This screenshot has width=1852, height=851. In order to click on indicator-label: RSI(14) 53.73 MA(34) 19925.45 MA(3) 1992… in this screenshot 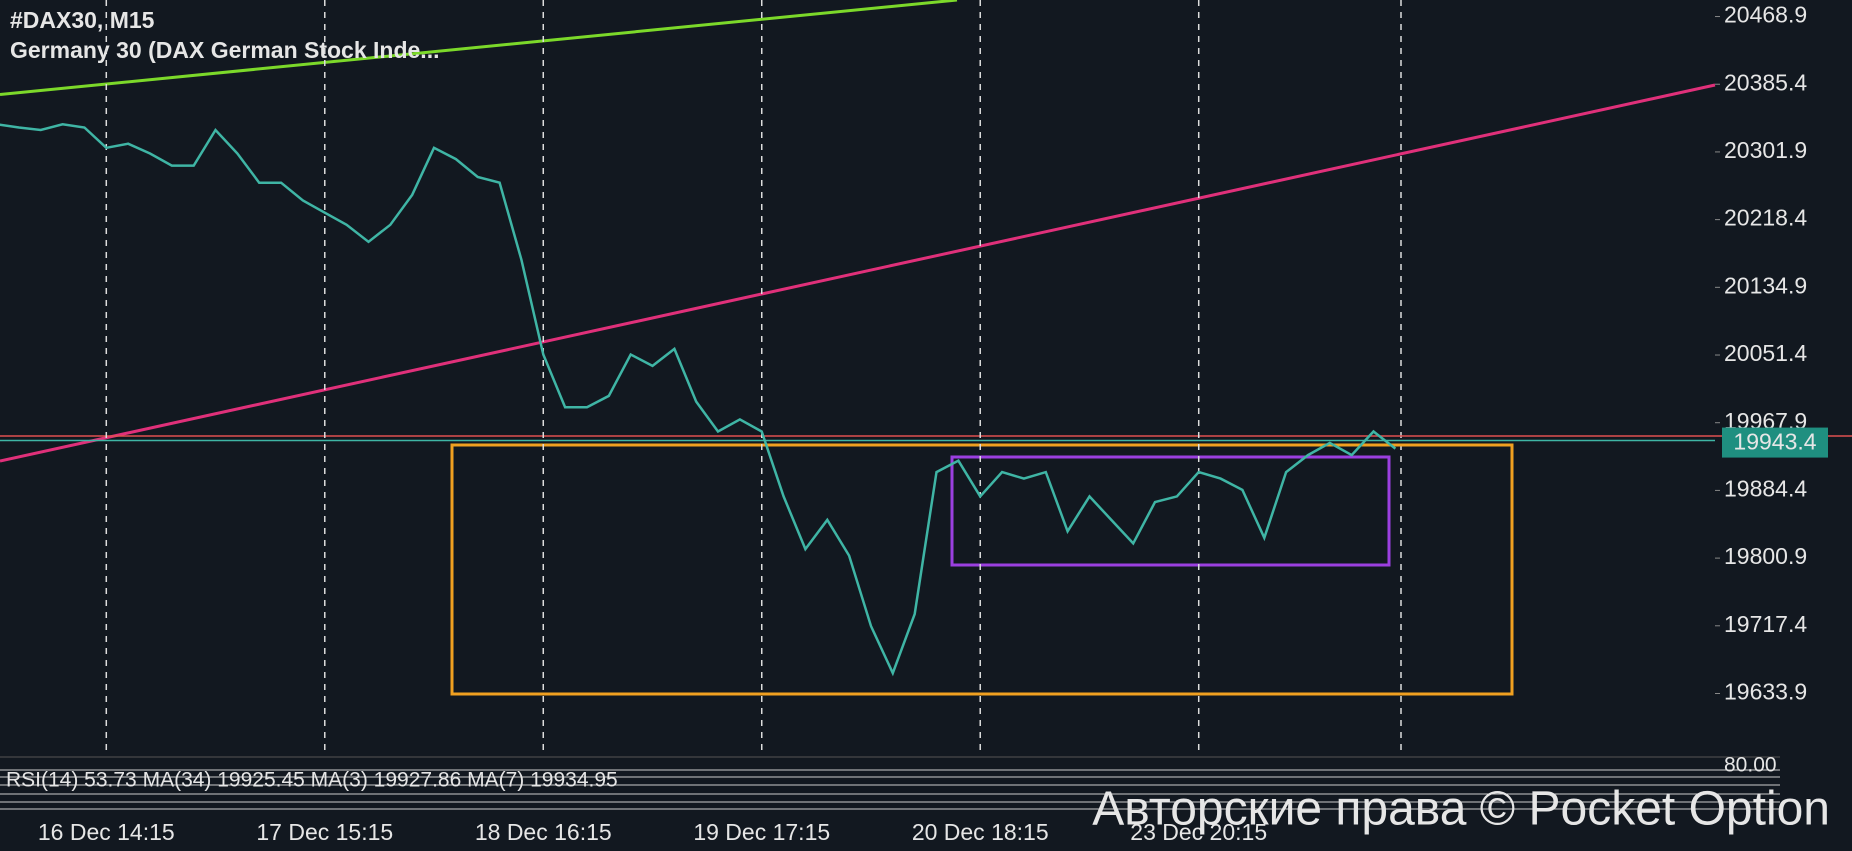, I will do `click(312, 780)`.